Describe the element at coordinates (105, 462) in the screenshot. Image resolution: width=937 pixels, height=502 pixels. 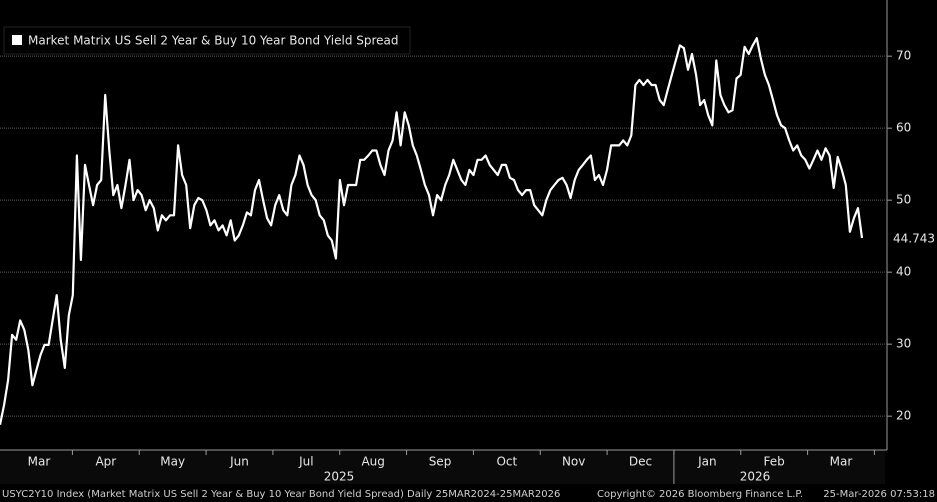
I see `x-tick-label: Apr` at that location.